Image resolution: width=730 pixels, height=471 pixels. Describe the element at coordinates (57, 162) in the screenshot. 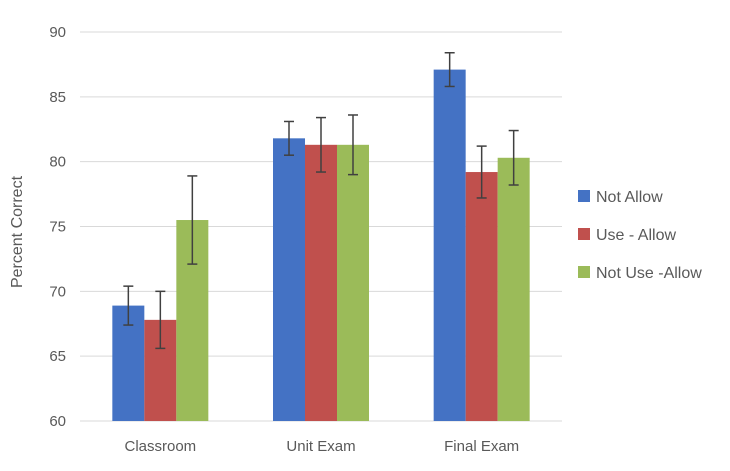

I see `y-tick-label: 80` at that location.